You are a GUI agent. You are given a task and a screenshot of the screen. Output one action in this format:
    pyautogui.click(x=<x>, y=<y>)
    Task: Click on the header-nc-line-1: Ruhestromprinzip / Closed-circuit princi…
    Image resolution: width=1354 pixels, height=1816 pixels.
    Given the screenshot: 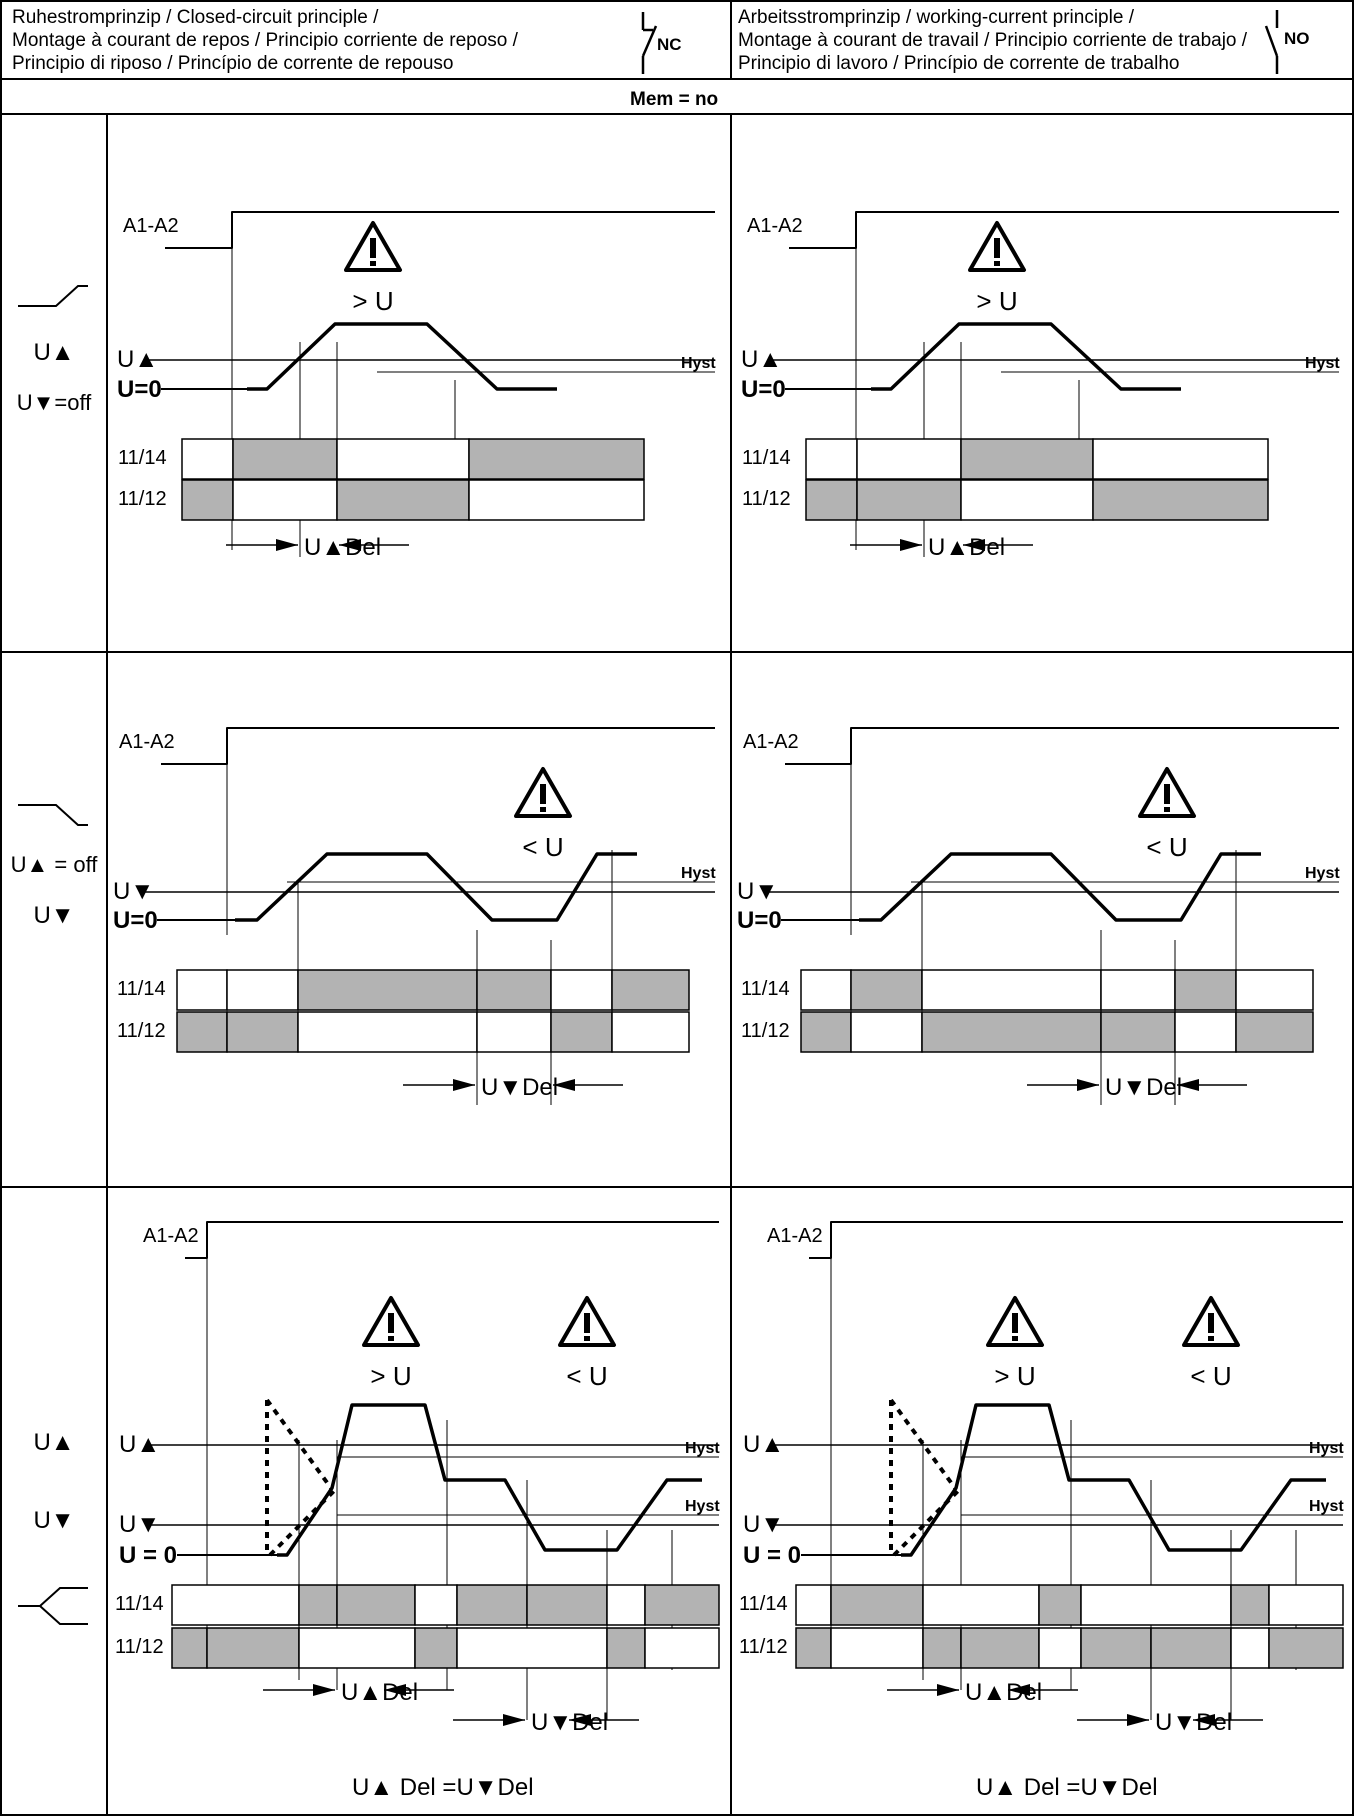 What is the action you would take?
    pyautogui.click(x=195, y=17)
    